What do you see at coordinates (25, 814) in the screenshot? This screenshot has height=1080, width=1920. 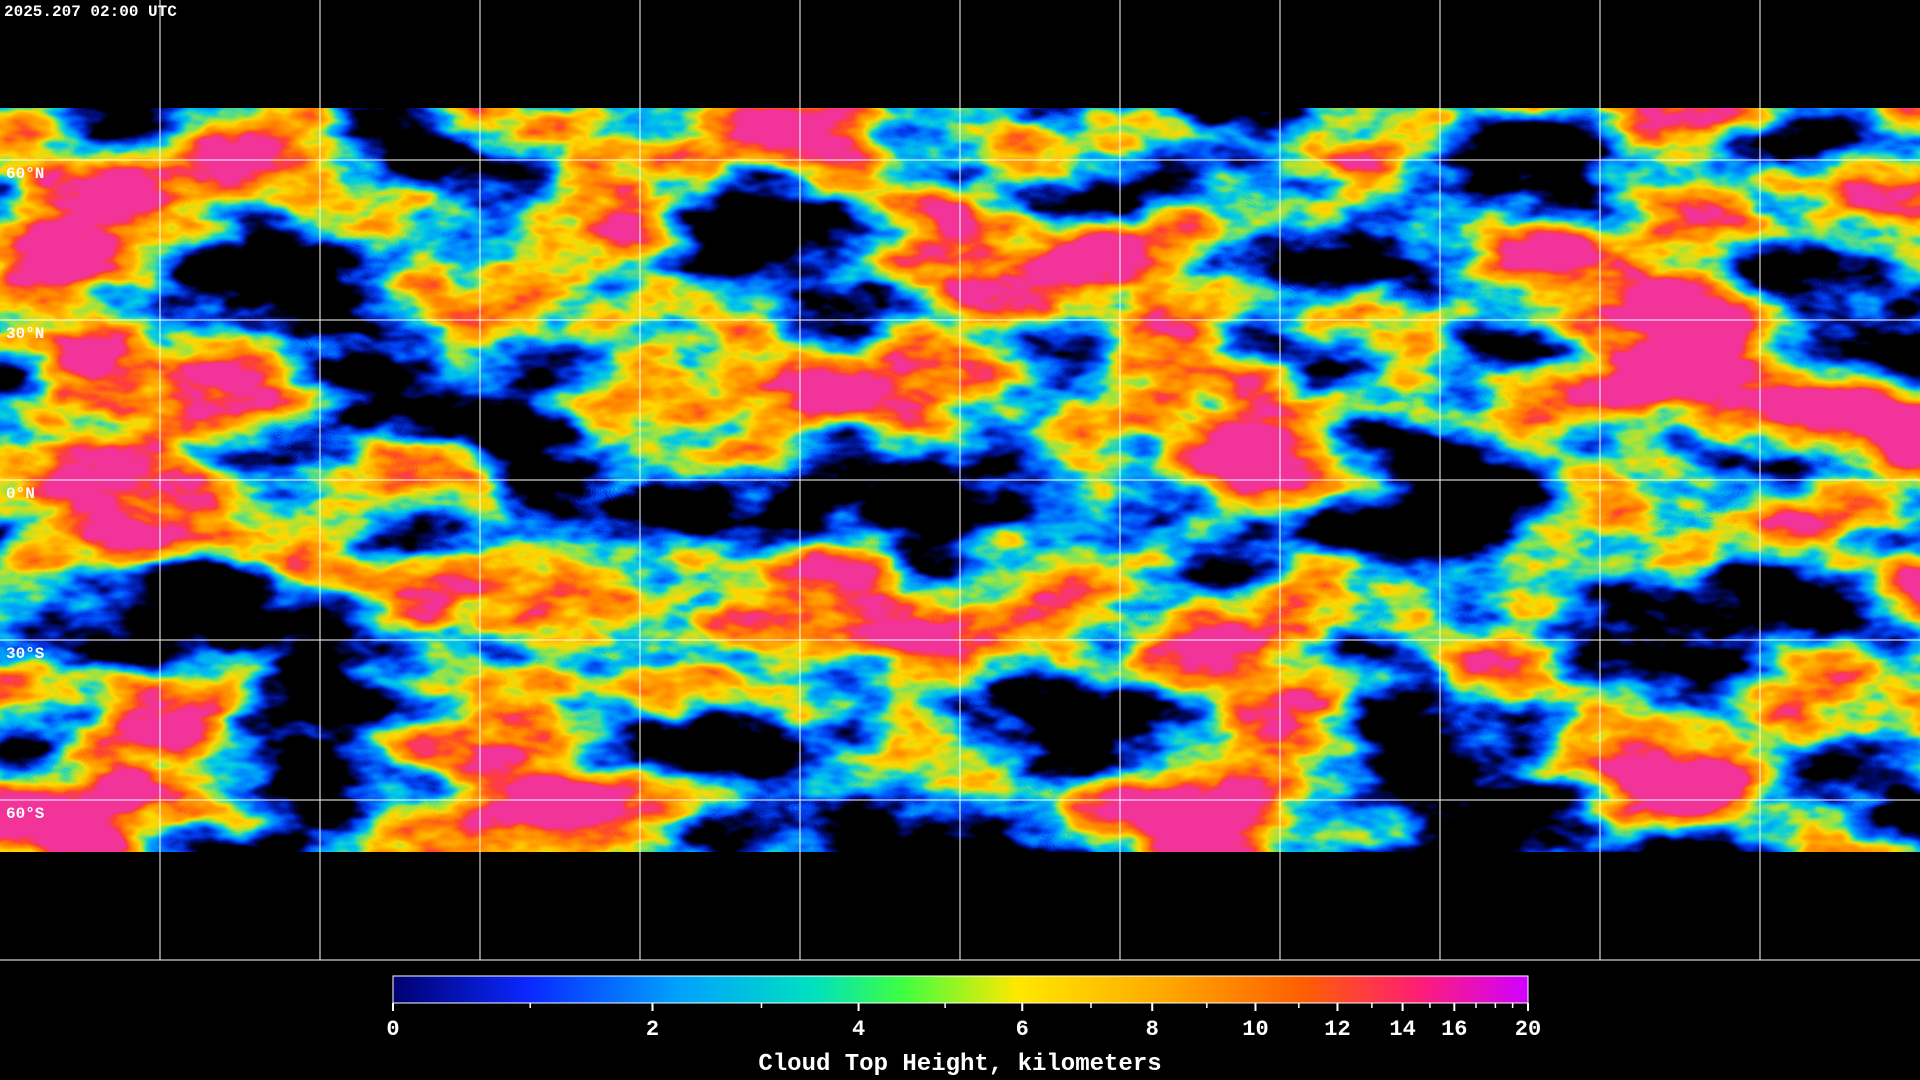 I see `latitude-label: 60°S` at bounding box center [25, 814].